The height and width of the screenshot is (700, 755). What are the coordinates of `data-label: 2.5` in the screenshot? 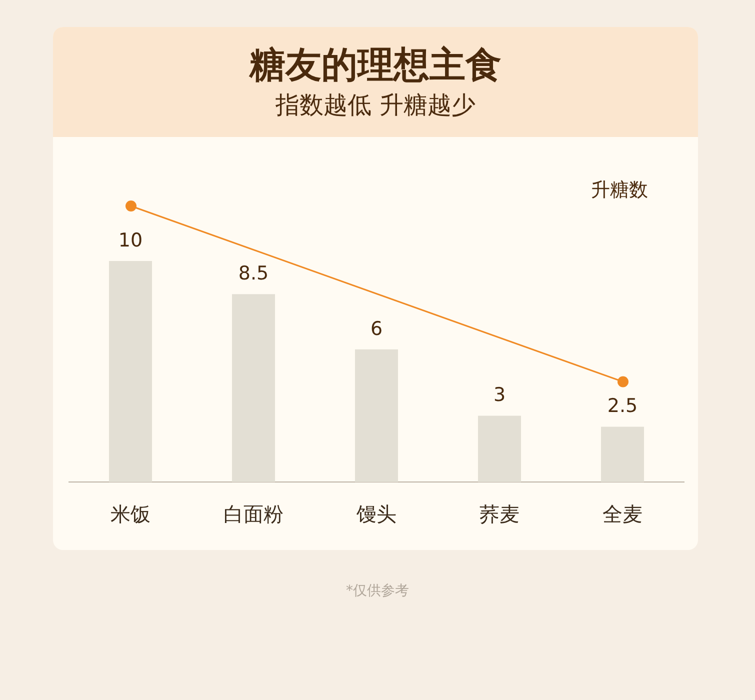 It's located at (622, 406).